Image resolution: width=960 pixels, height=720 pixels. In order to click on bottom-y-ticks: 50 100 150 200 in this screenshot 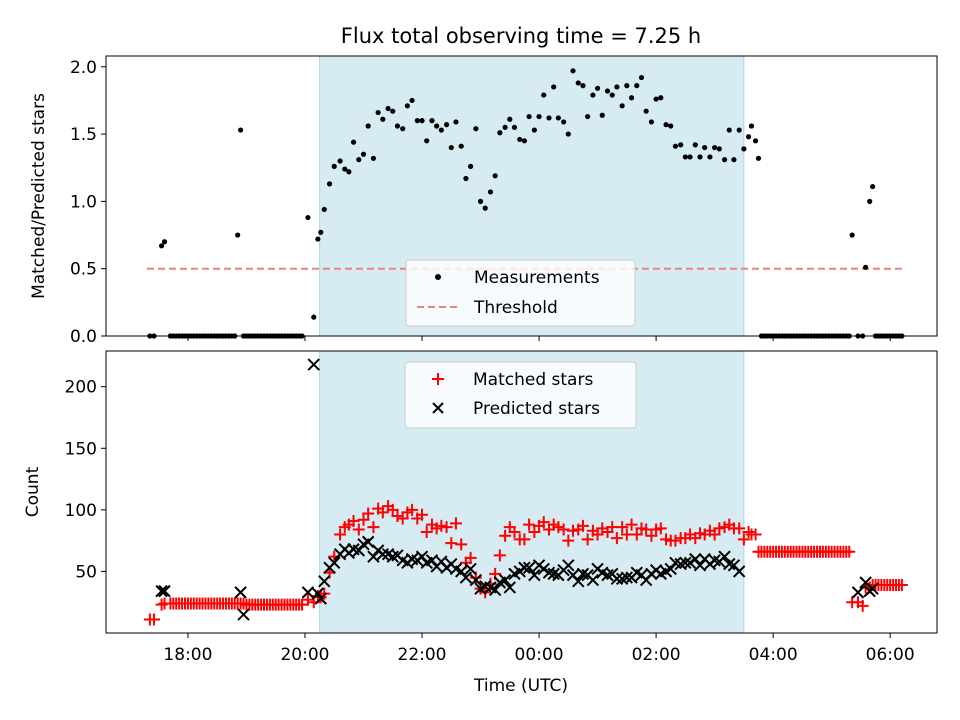, I will do `click(85, 480)`.